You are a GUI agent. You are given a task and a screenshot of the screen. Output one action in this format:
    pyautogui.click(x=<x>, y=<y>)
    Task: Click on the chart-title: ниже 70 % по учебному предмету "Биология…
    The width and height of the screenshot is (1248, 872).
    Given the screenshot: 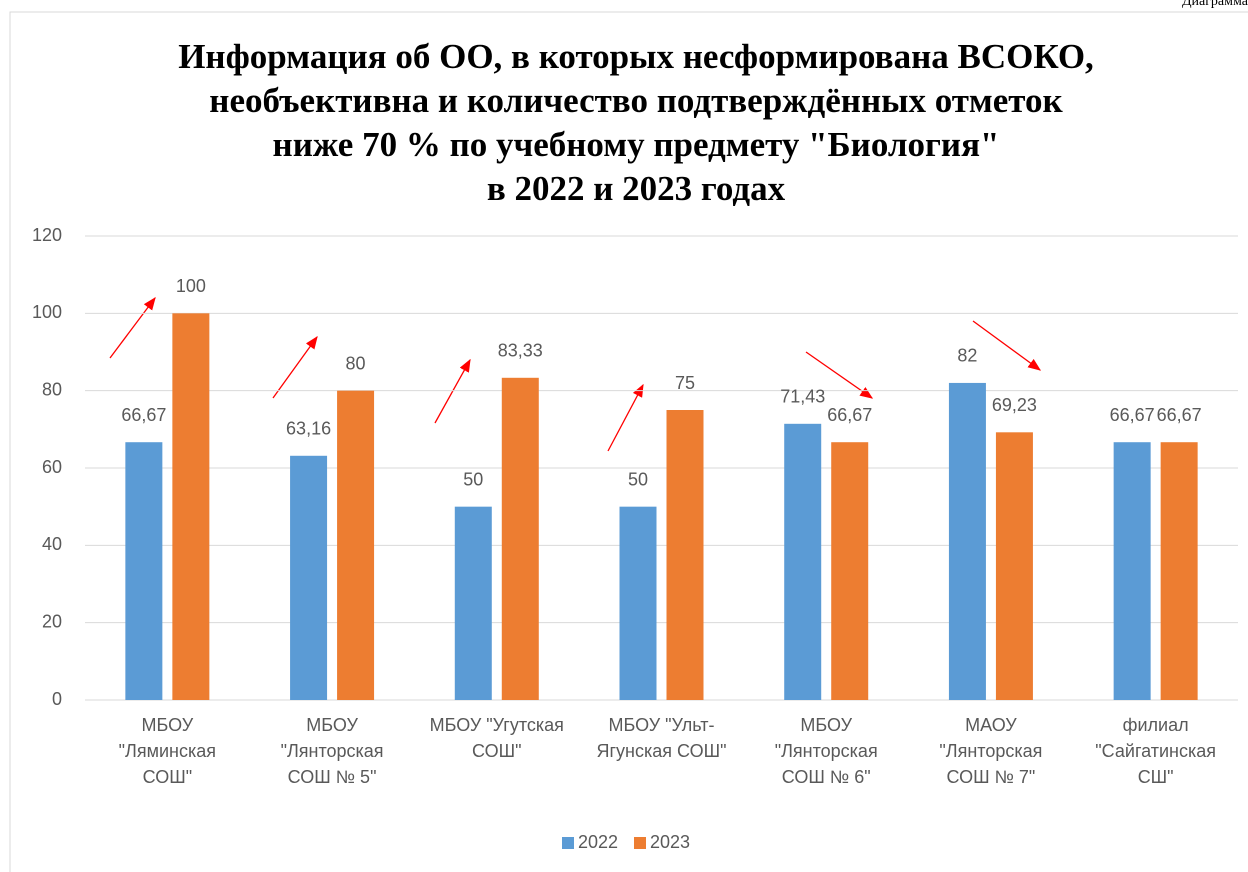 What is the action you would take?
    pyautogui.click(x=636, y=144)
    